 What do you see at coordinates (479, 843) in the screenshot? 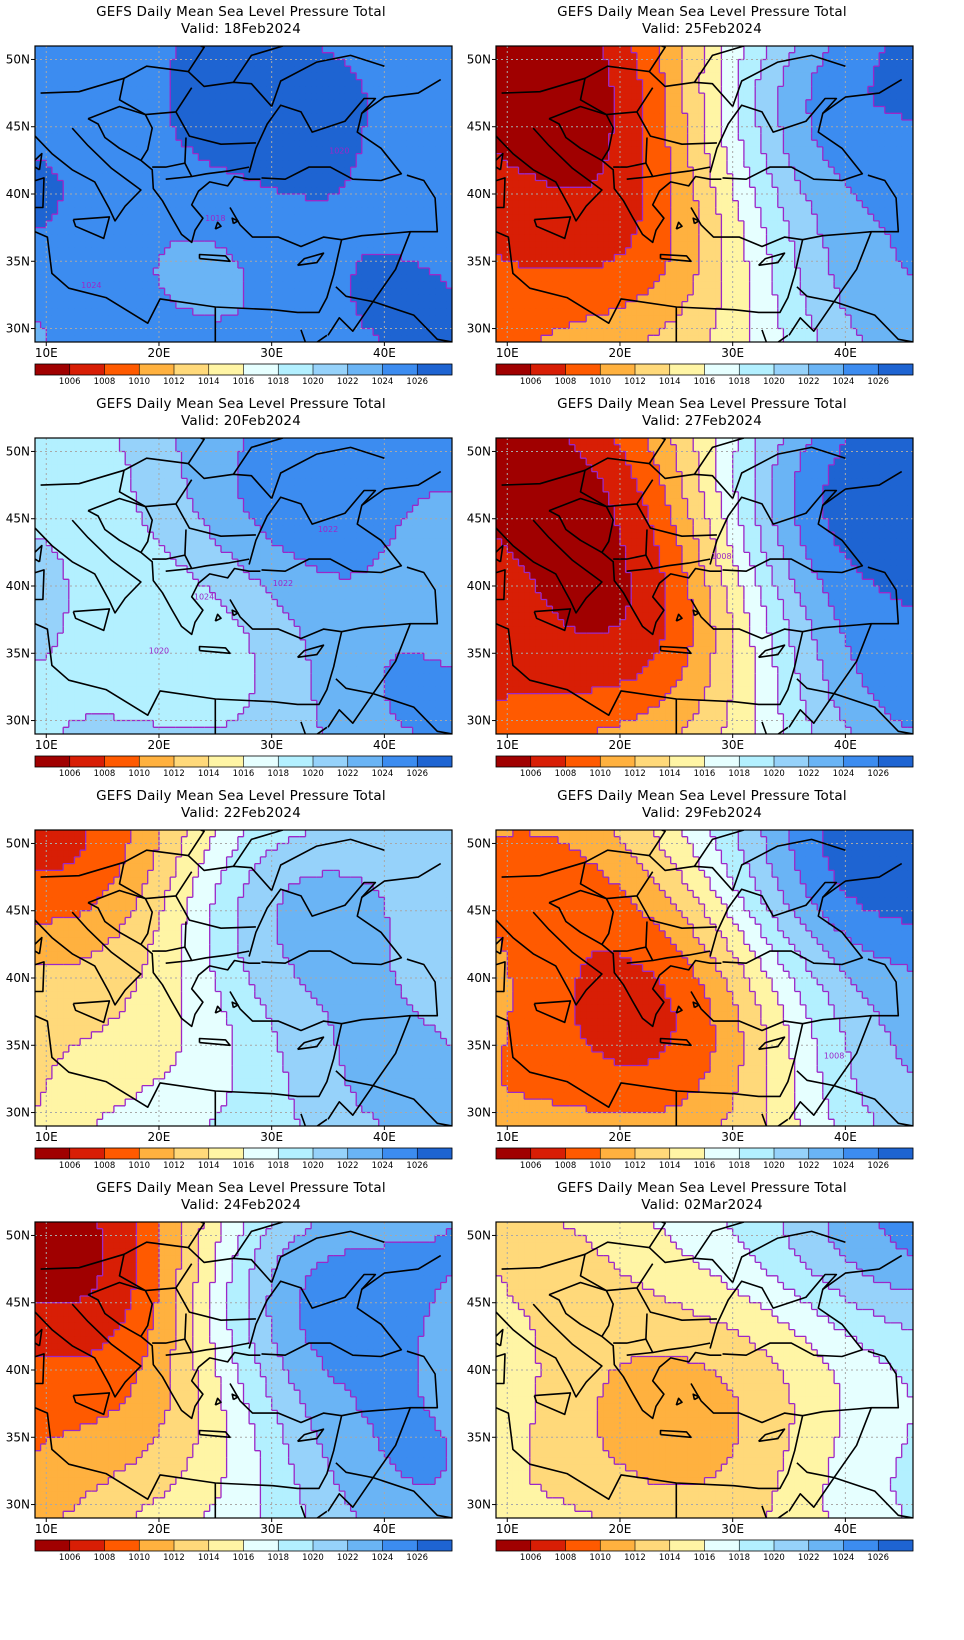
I see `latitude-label: 50N` at bounding box center [479, 843].